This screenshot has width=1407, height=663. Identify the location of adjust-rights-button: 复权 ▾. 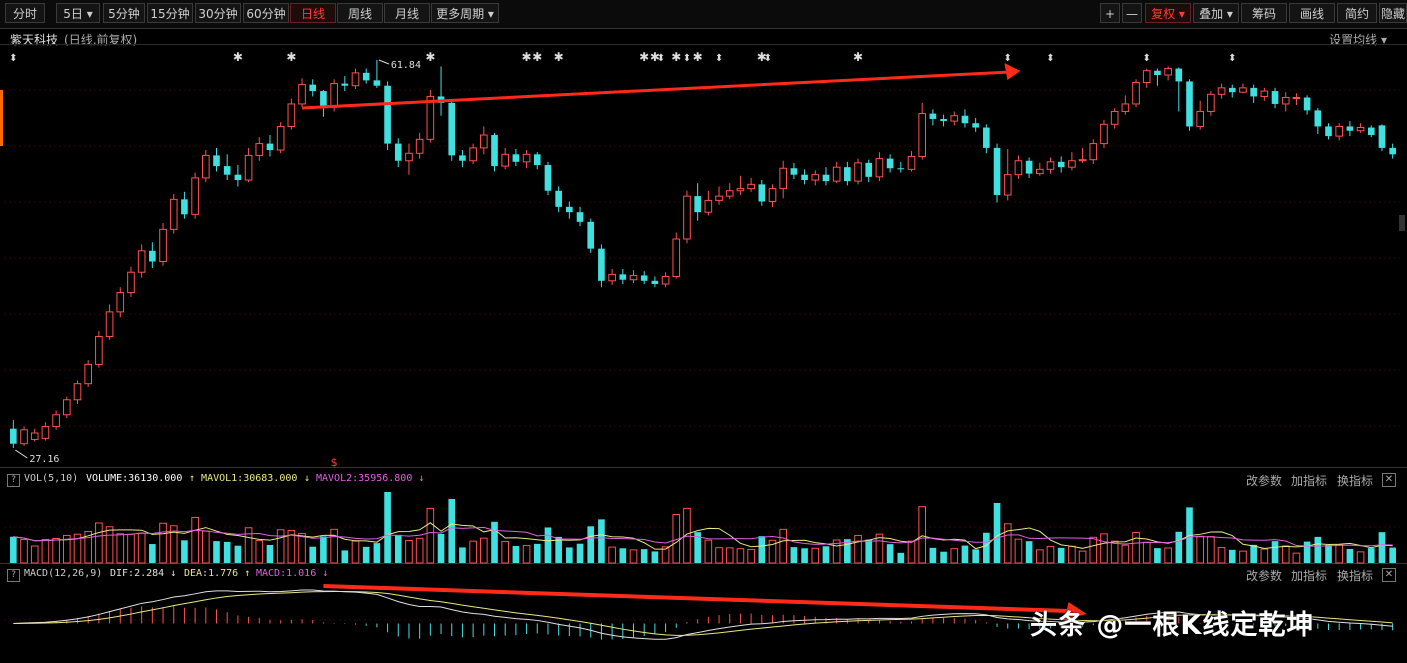
(1168, 13).